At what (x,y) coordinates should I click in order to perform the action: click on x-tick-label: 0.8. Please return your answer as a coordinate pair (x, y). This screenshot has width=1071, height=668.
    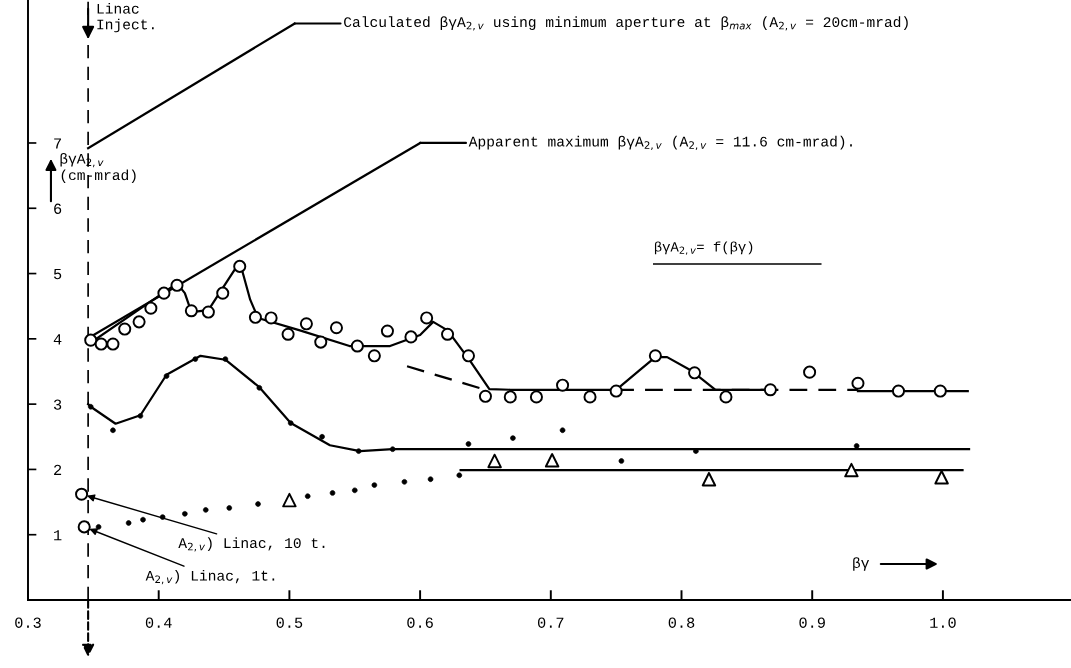
    Looking at the image, I should click on (681, 622).